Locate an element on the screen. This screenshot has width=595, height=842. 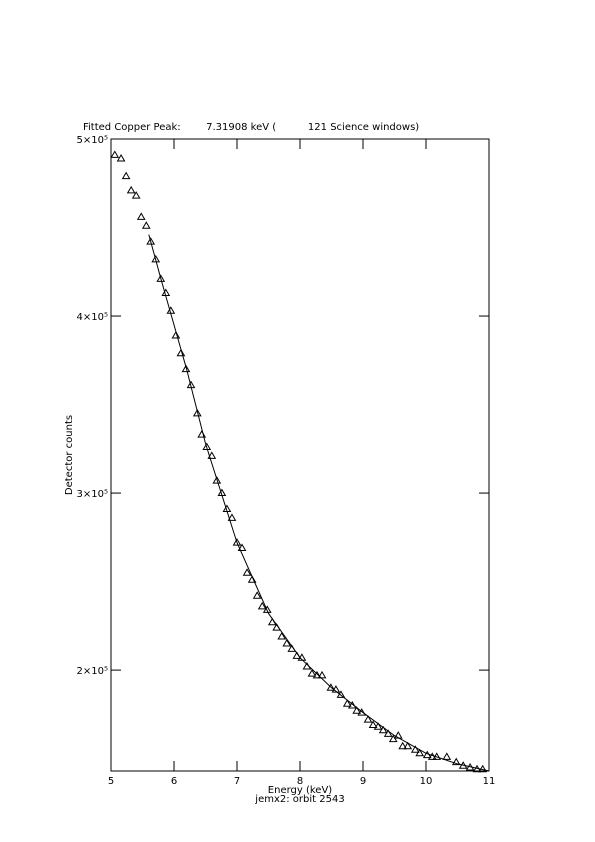
x-tick-label: 7 is located at coordinates (237, 781).